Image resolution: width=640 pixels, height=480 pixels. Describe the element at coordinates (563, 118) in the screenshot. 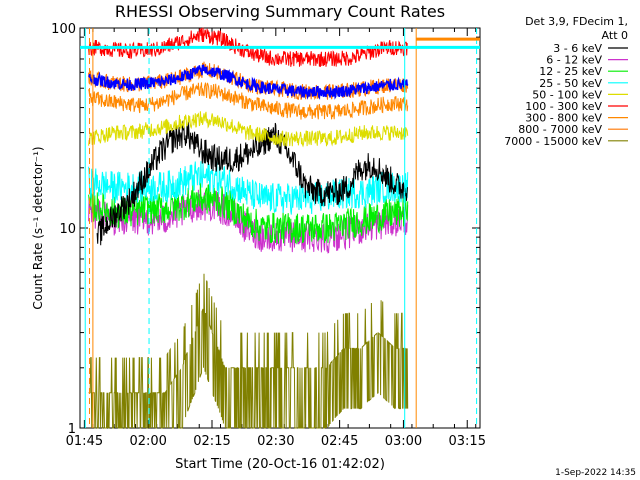

I see `legend-label: 300 - 800 keV` at that location.